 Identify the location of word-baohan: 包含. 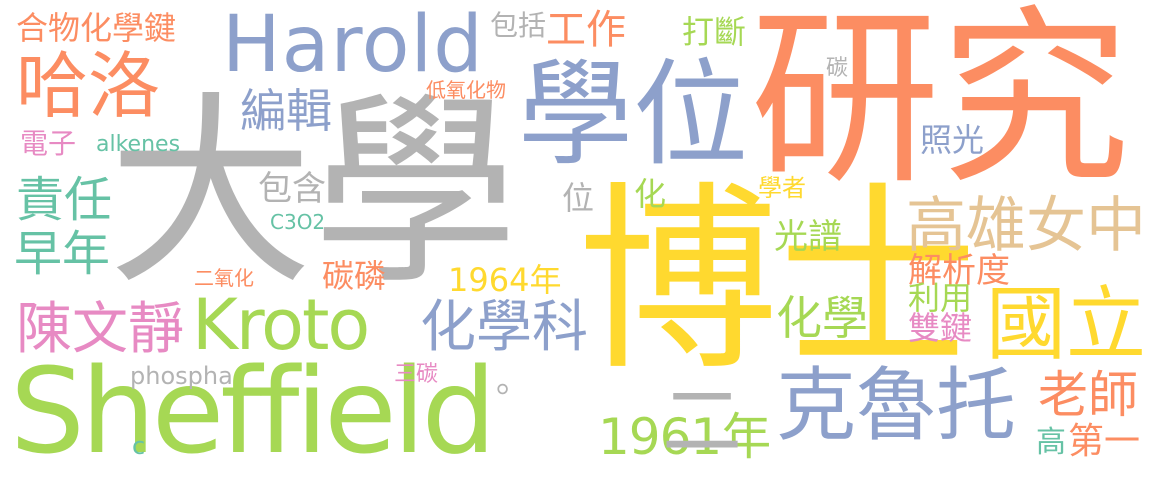
(292, 189).